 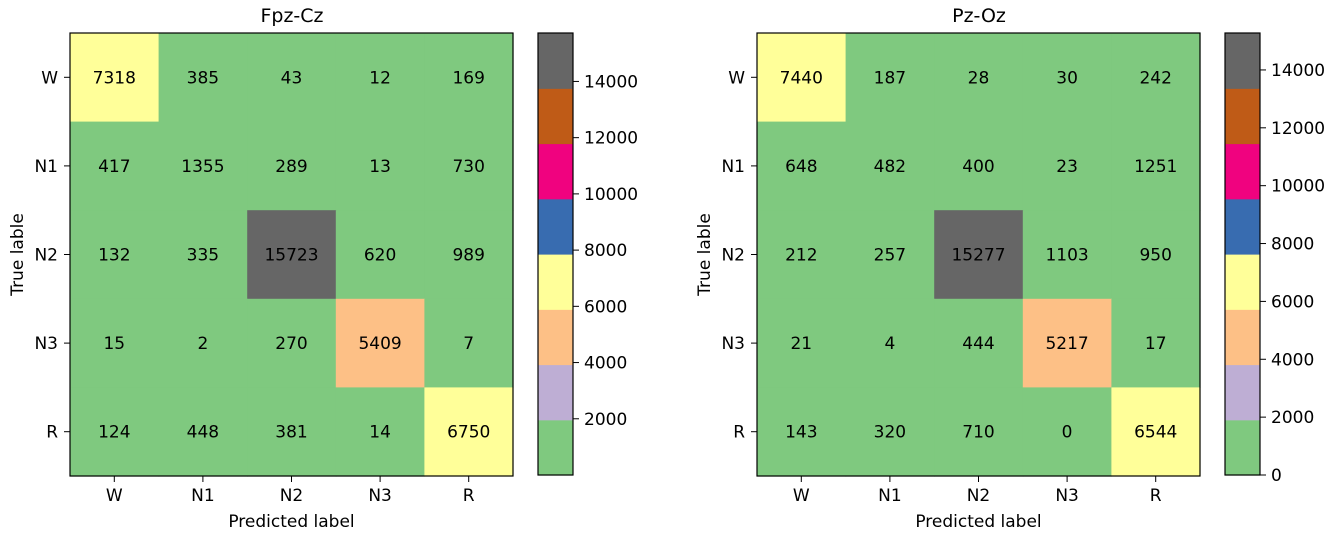 I want to click on cell-value-label: 320, so click(x=890, y=433).